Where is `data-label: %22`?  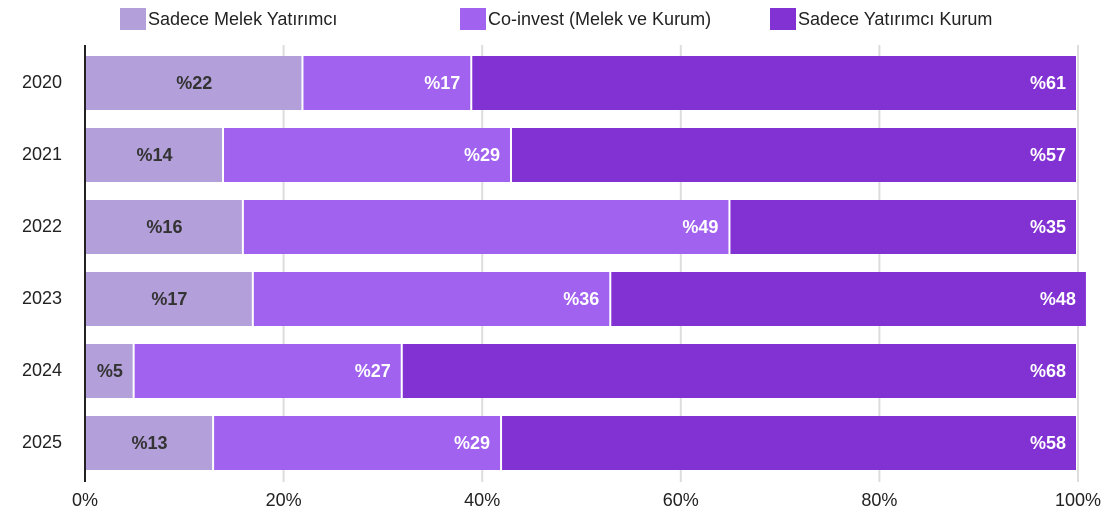
data-label: %22 is located at coordinates (194, 83).